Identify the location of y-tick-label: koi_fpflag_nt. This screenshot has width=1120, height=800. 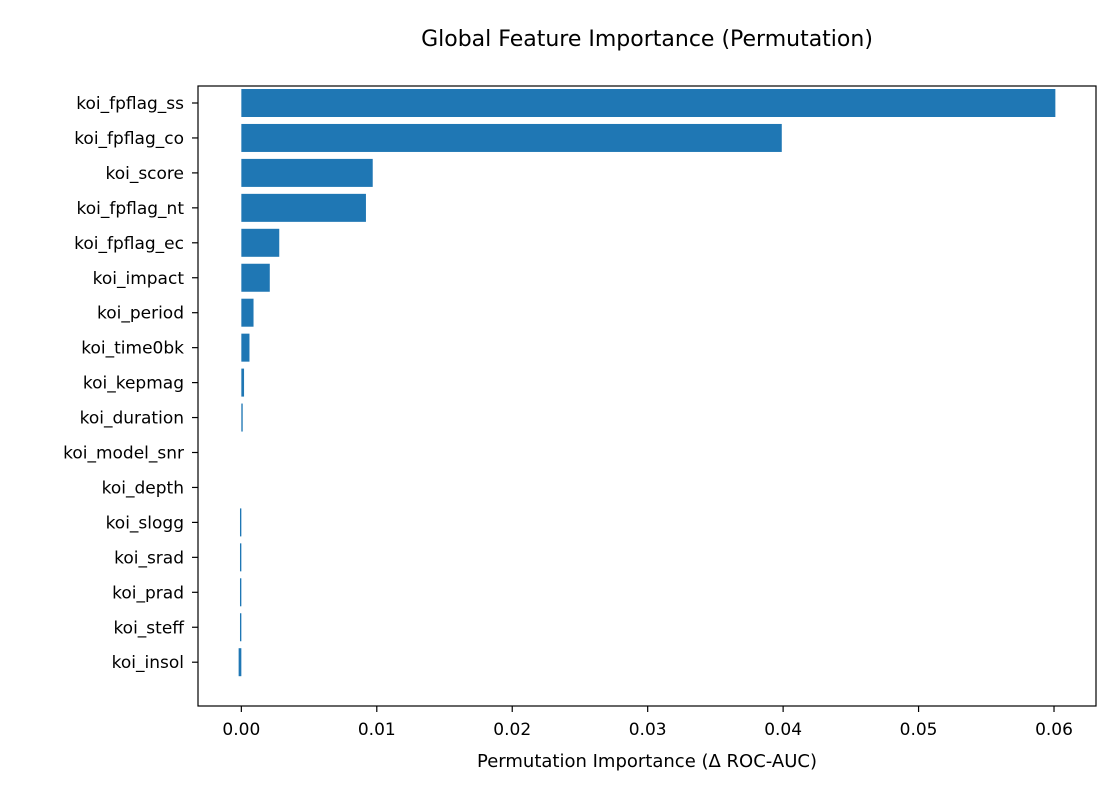
(131, 209).